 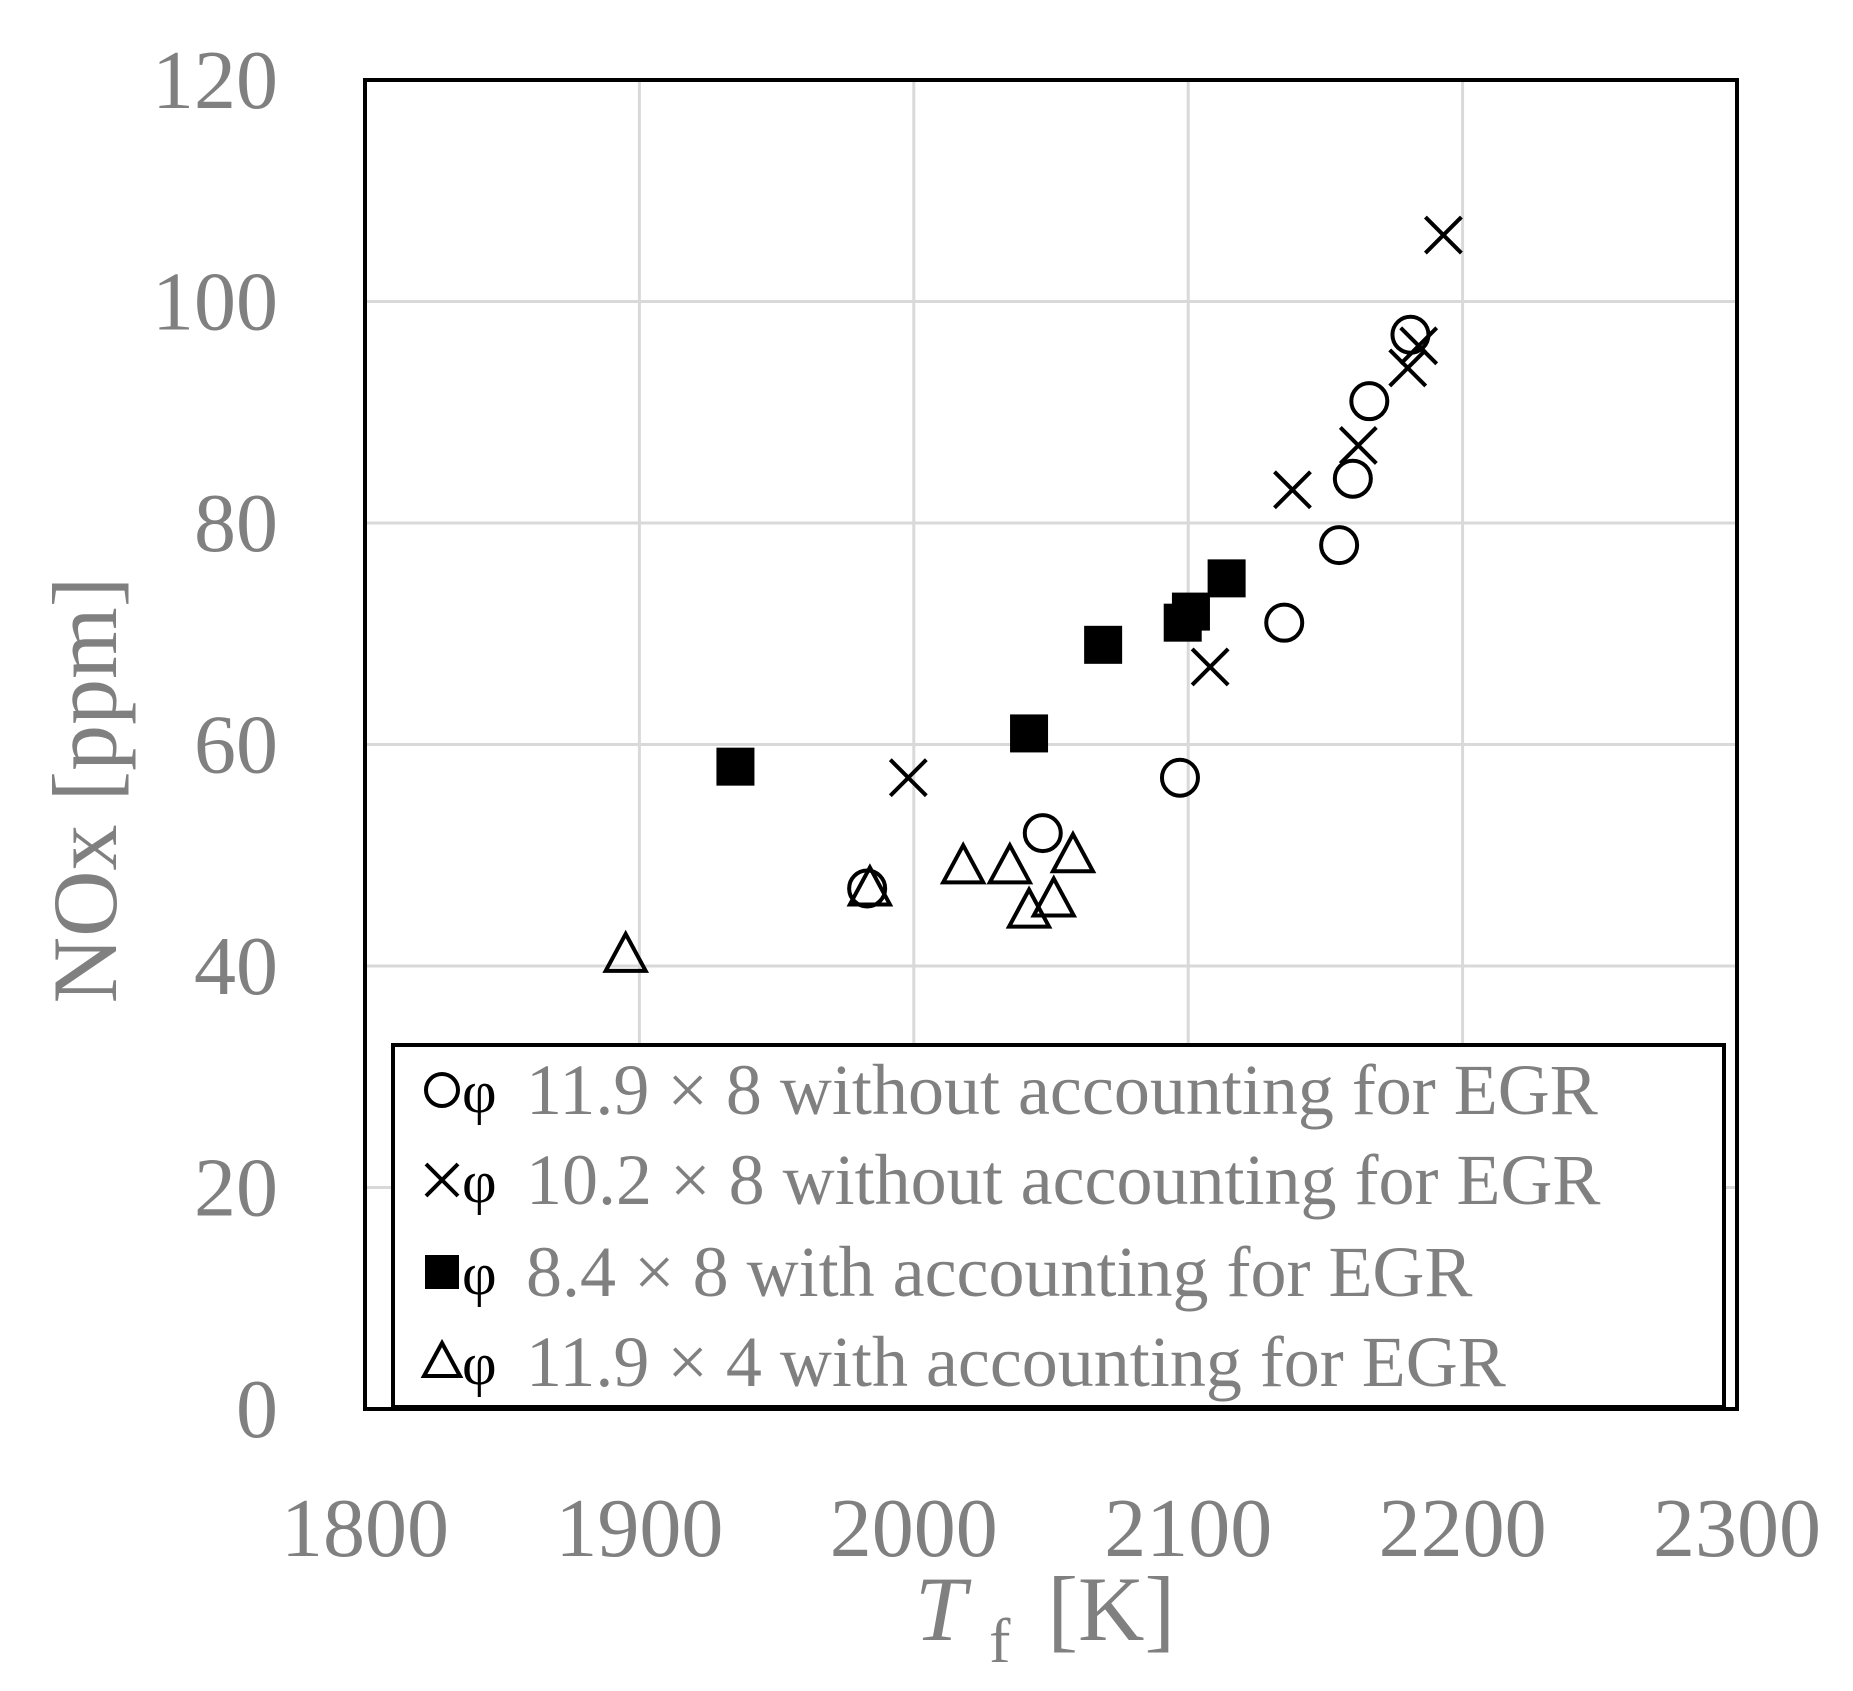 What do you see at coordinates (1175, 506) in the screenshot?
I see `series-x` at bounding box center [1175, 506].